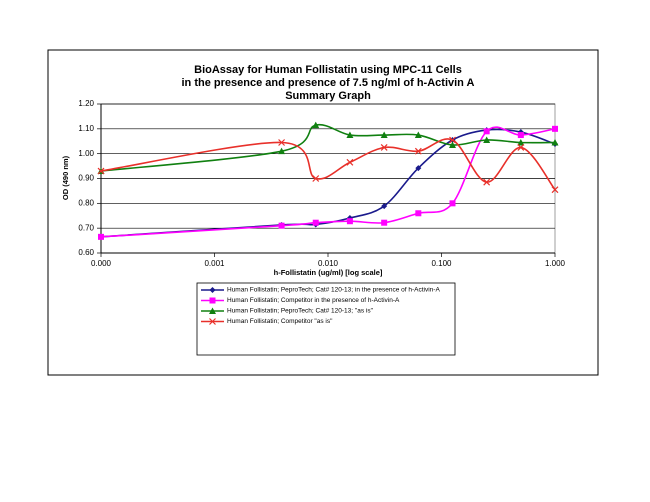  Describe the element at coordinates (441, 263) in the screenshot. I see `x-tick-label: 0.100` at that location.